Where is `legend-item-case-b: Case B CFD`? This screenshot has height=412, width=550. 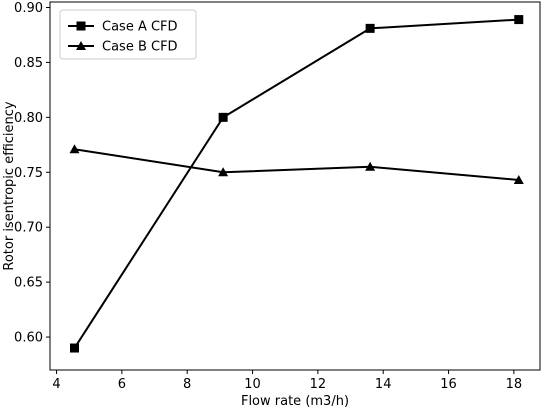 legend-item-case-b: Case B CFD is located at coordinates (123, 47).